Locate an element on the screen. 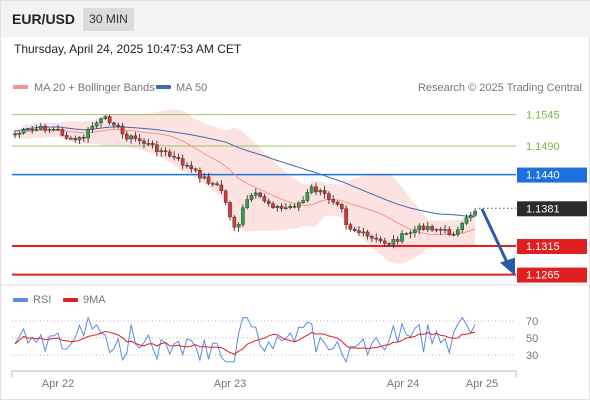 The height and width of the screenshot is (400, 590). x-label-apr23: Apr 23 is located at coordinates (230, 384).